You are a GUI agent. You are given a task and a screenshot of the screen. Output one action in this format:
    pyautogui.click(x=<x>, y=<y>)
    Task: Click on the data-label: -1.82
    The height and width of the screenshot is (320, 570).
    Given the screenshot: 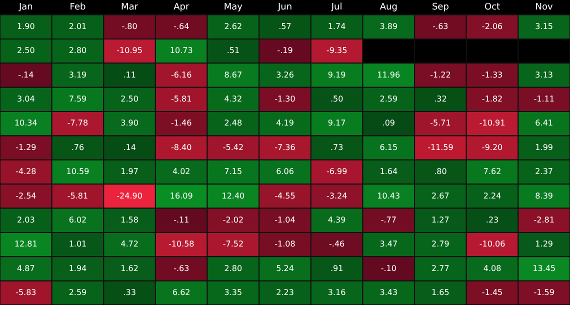 What is the action you would take?
    pyautogui.click(x=492, y=99)
    